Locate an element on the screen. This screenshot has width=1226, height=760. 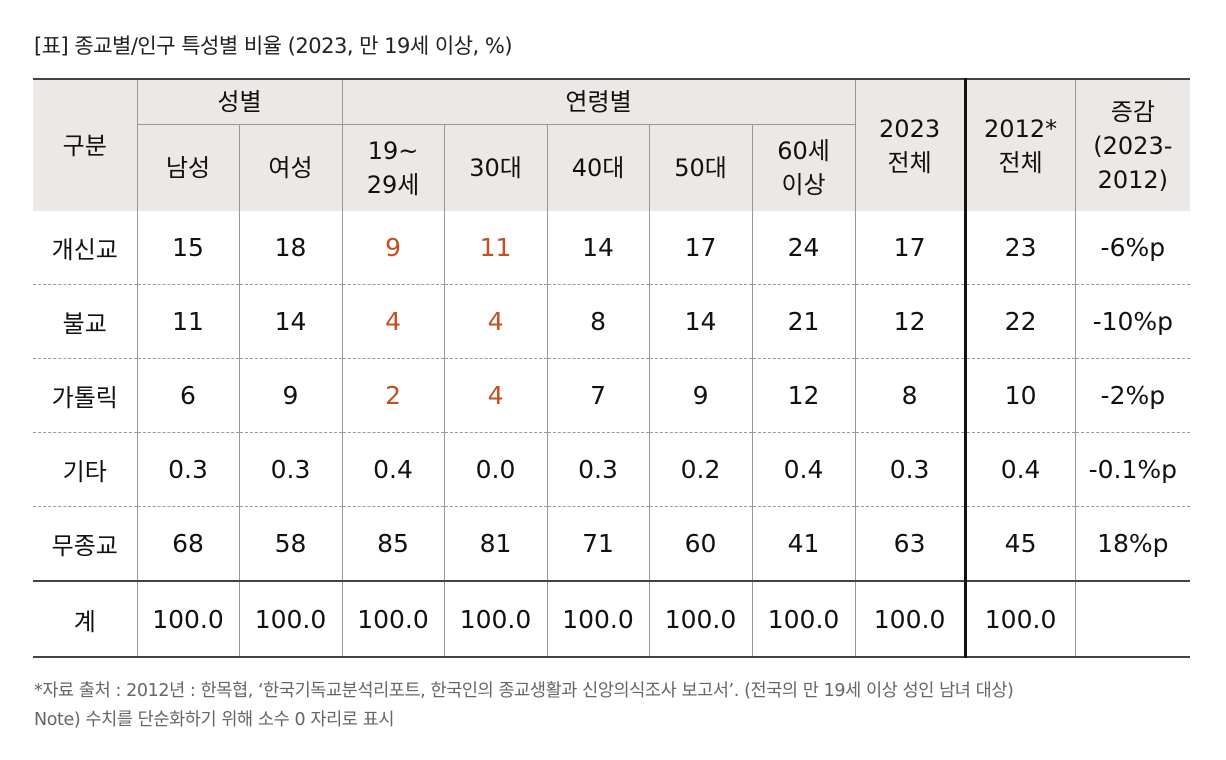
table-cell: 58 is located at coordinates (290, 544).